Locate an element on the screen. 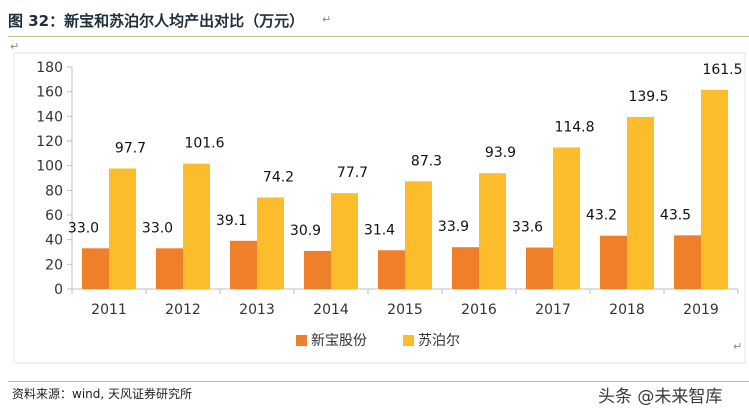 The image size is (749, 416). y-tick-label: 40 is located at coordinates (54, 241).